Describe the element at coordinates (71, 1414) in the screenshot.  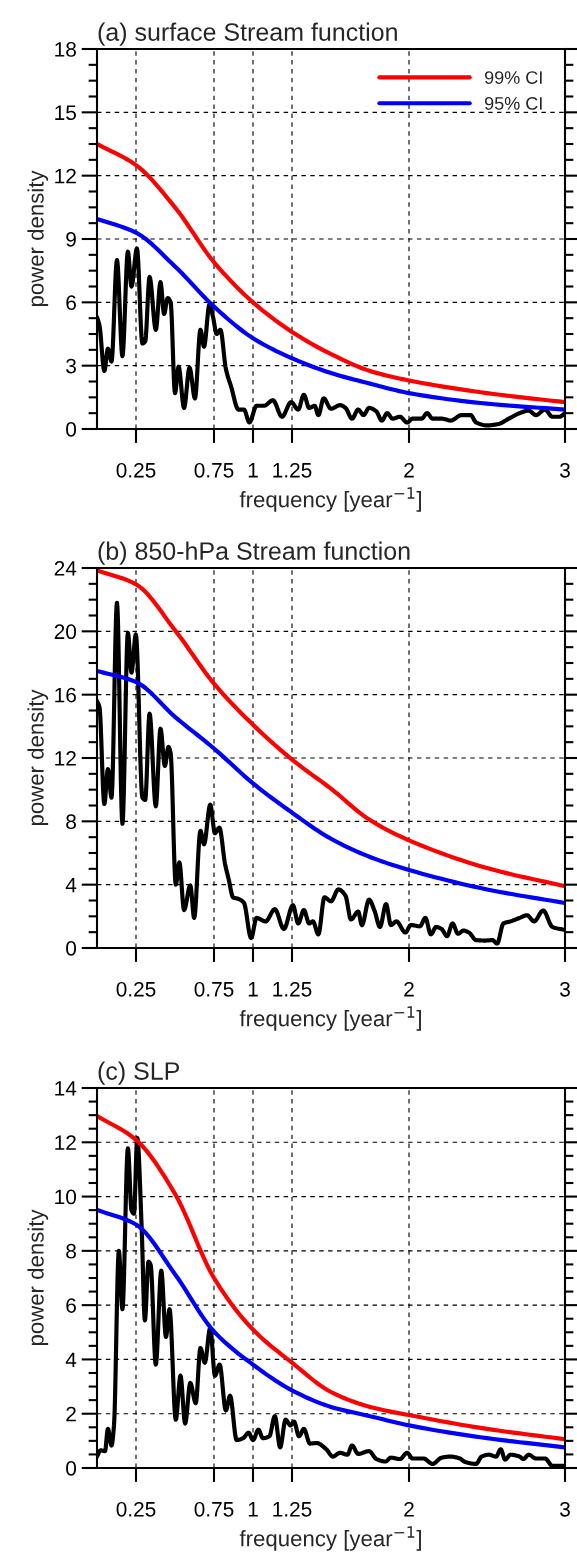
I see `y-tick-label: 2` at that location.